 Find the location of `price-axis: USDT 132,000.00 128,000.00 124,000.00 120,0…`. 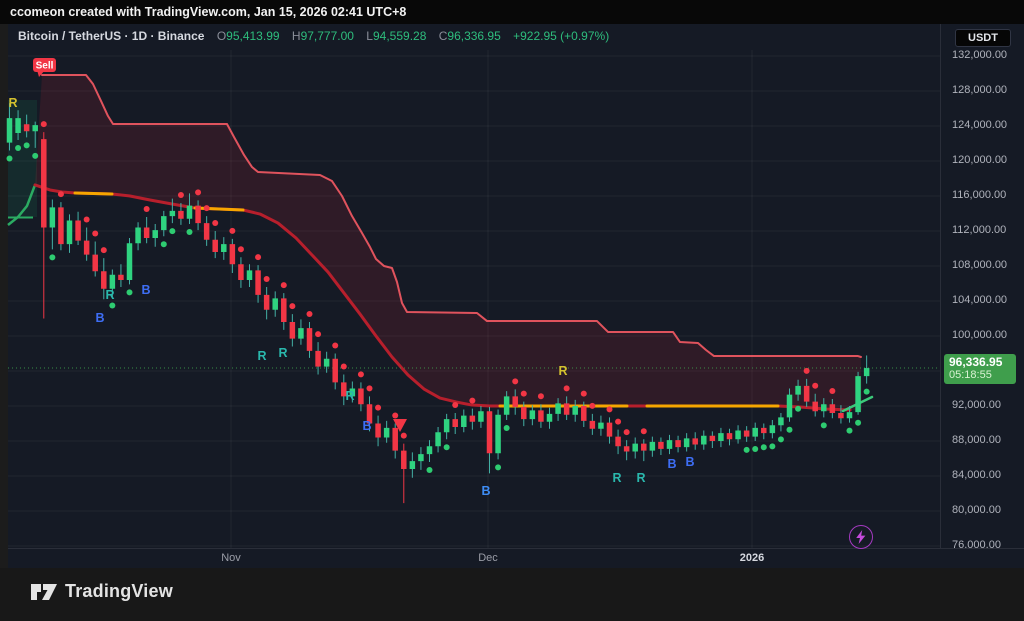

price-axis: USDT 132,000.00 128,000.00 124,000.00 120,0… is located at coordinates (982, 287).